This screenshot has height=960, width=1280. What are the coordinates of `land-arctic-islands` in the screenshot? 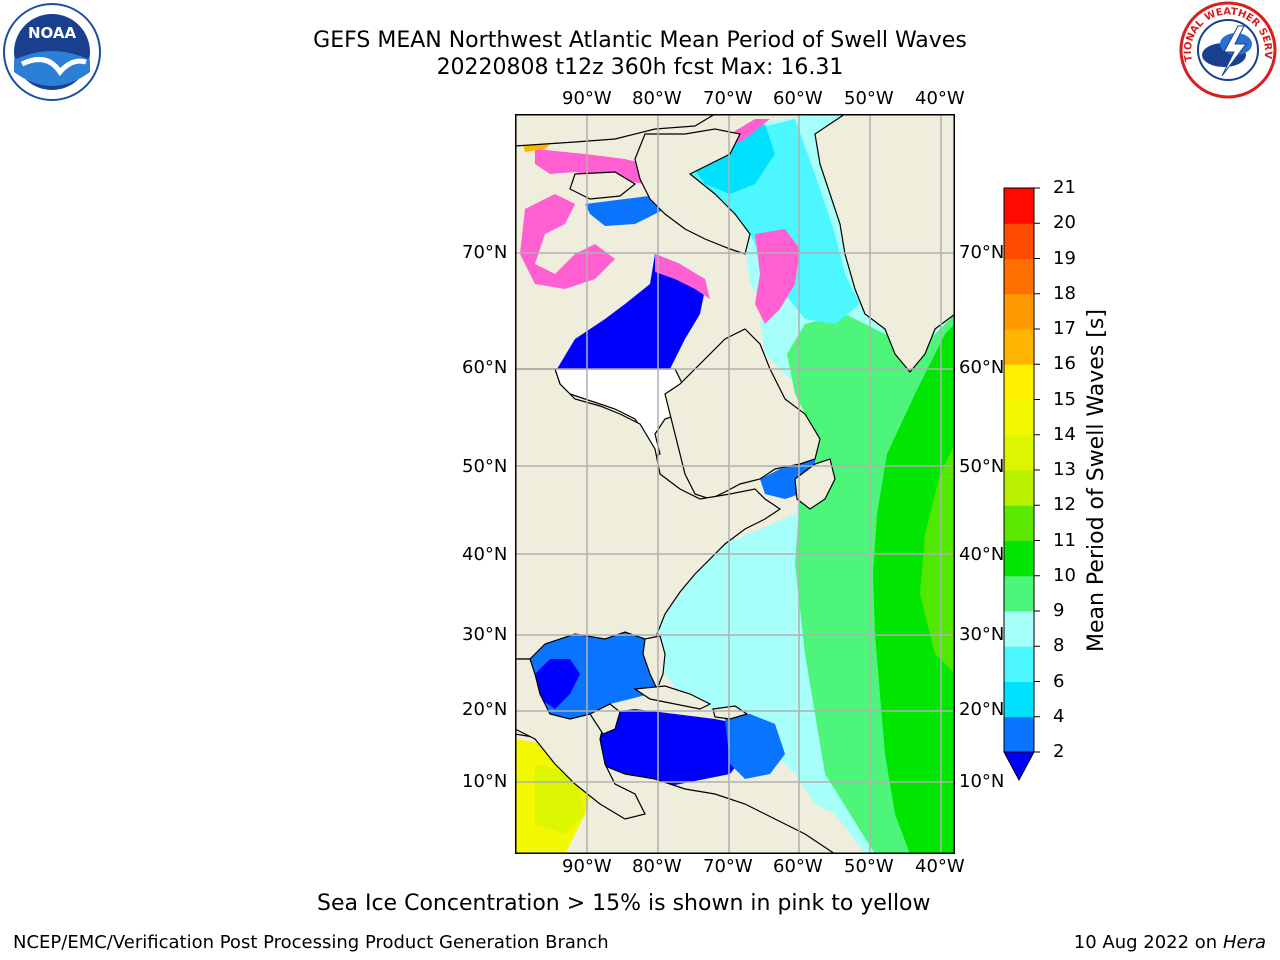 It's located at (616, 130).